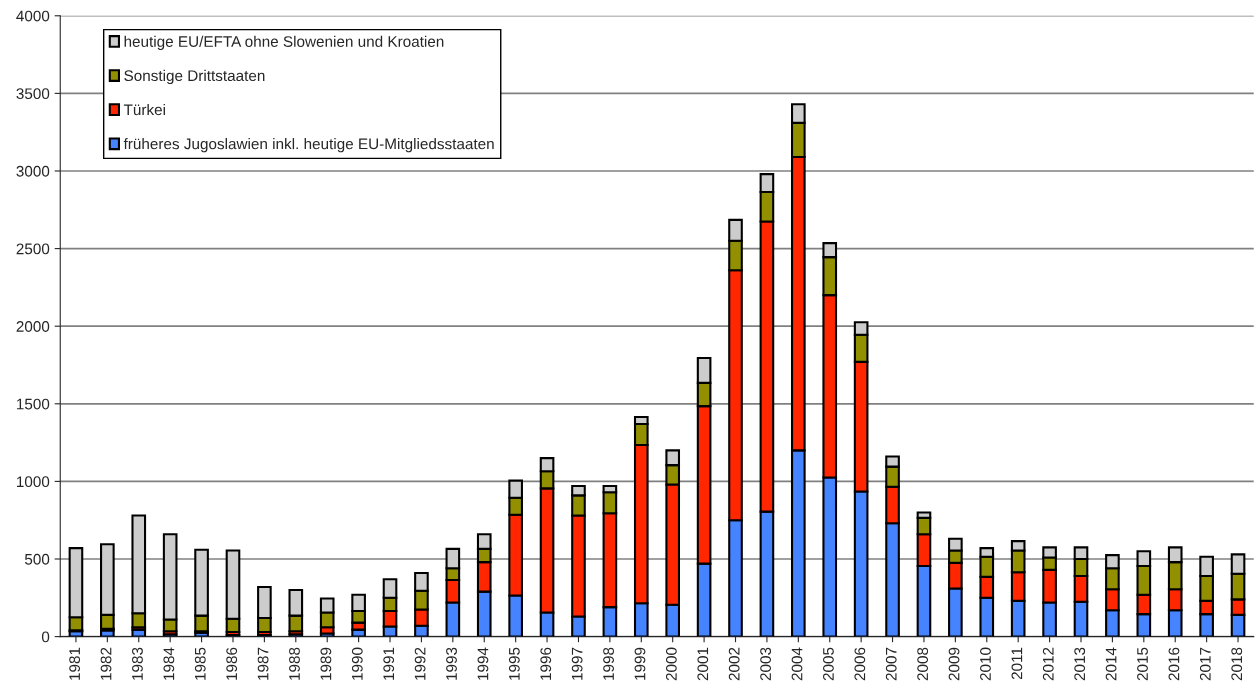  I want to click on legend-label: Türkei, so click(144, 109).